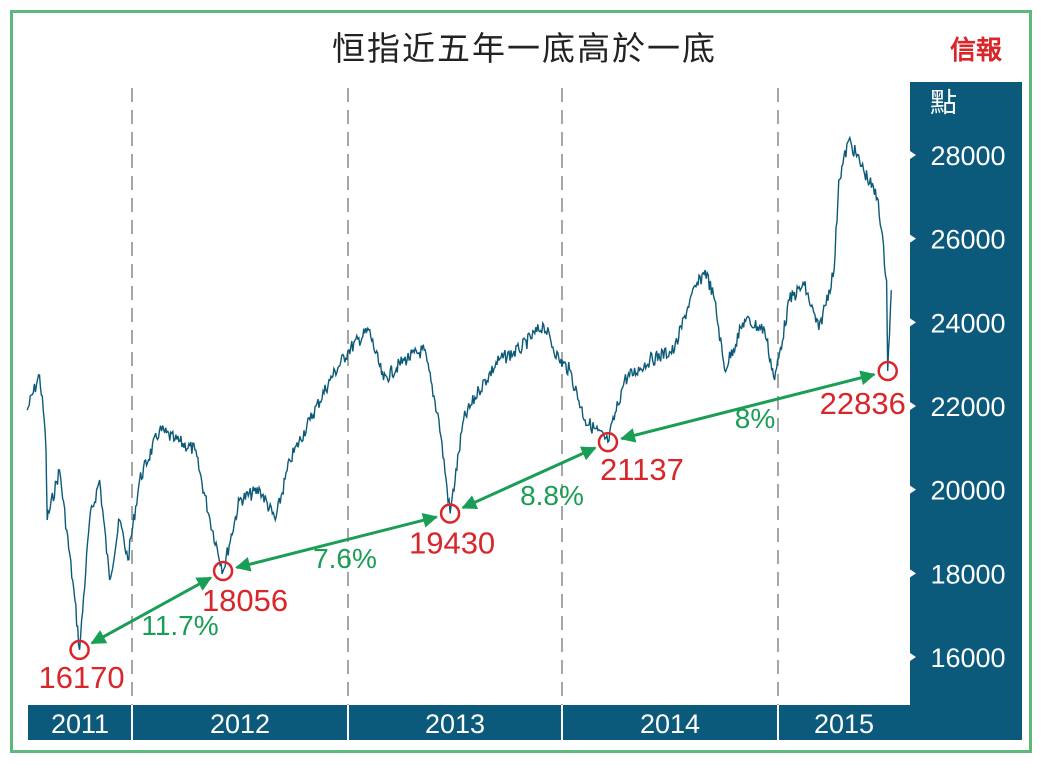  Describe the element at coordinates (240, 724) in the screenshot. I see `year-label: 2012` at that location.